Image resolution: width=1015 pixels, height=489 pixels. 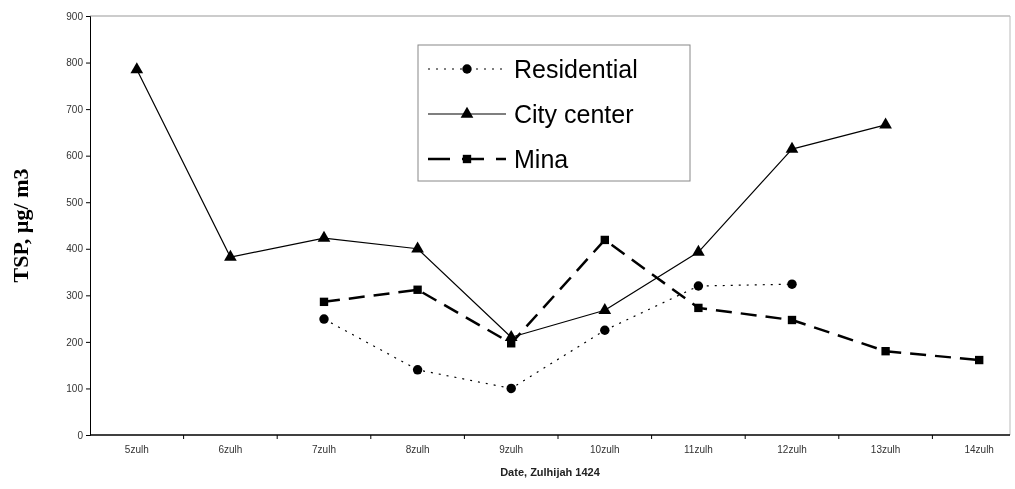 I want to click on y-tick-label: 400, so click(x=75, y=249).